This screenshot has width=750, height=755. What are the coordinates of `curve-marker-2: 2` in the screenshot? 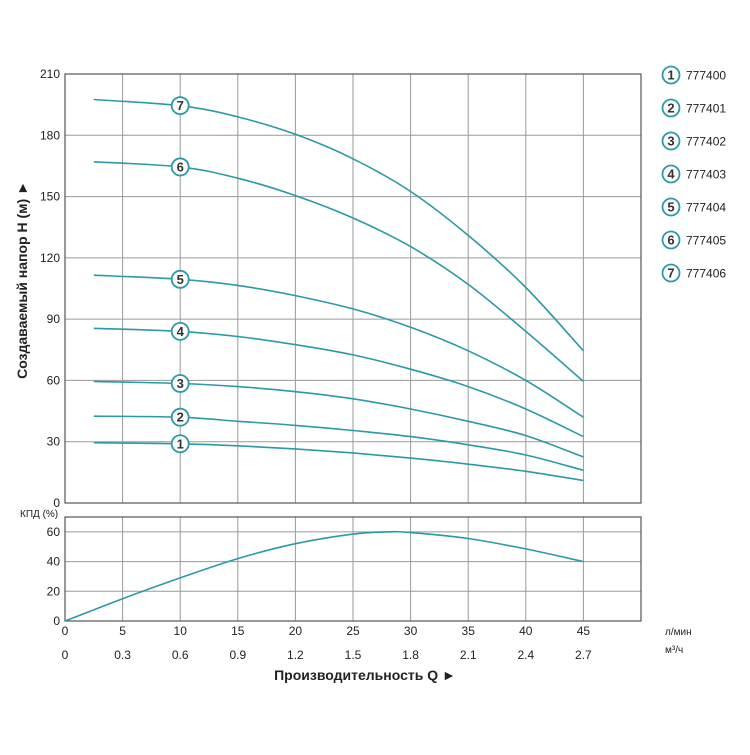 It's located at (180, 417).